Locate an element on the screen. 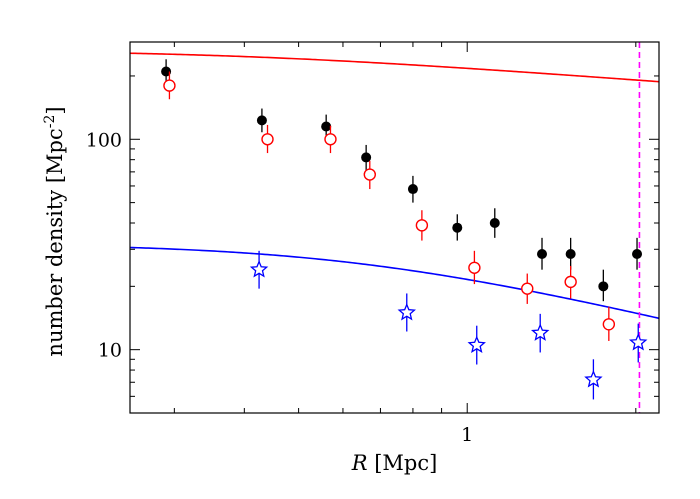 This screenshot has width=700, height=499. x-axis-label-italic: R is located at coordinates (359, 463).